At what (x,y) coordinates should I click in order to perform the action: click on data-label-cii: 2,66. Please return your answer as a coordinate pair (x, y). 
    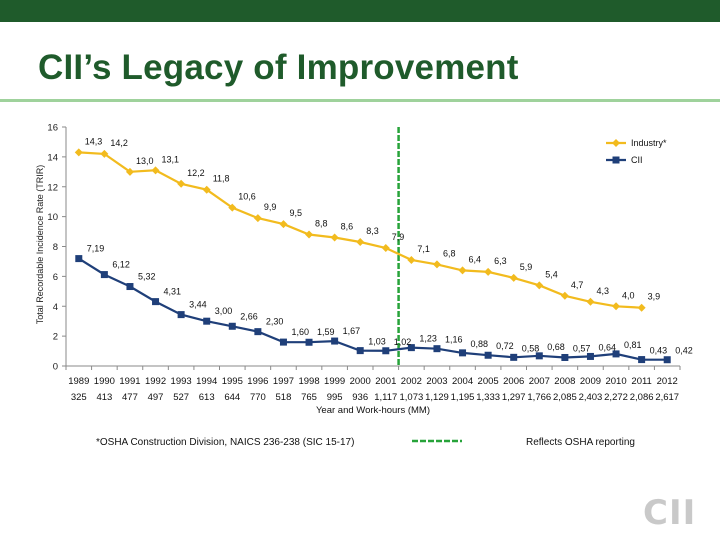
    Looking at the image, I should click on (249, 316).